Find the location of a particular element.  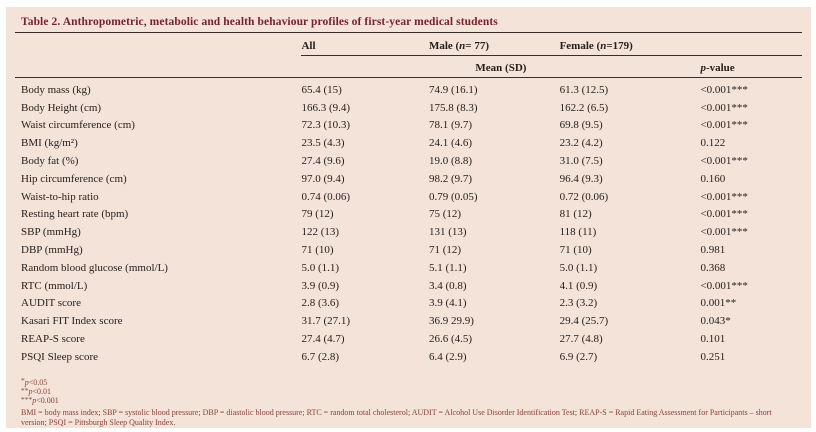

header-female-prefix: Female ( is located at coordinates (580, 46).